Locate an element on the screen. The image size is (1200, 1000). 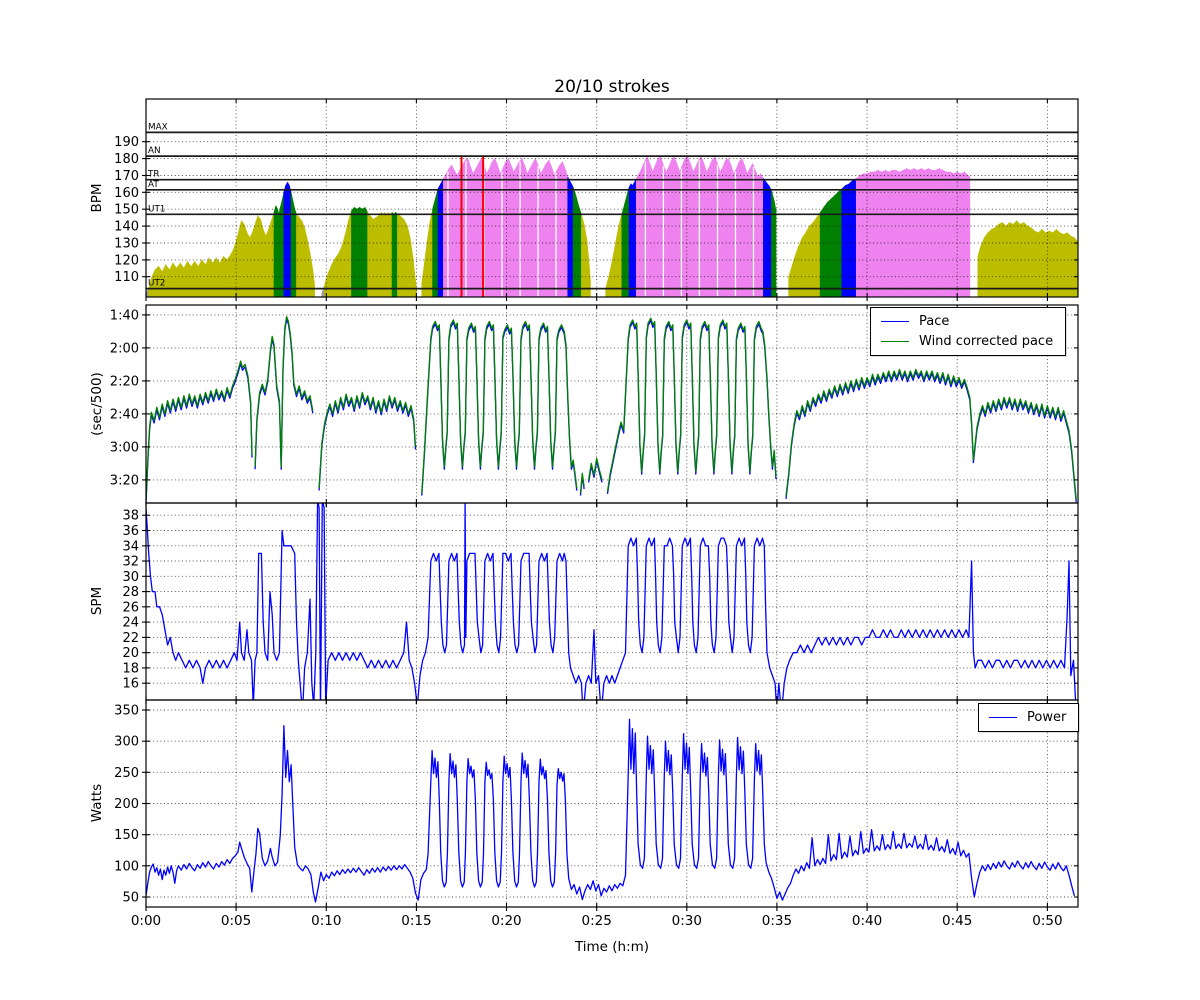
watts-ytick-label: 250 is located at coordinates (126, 773).